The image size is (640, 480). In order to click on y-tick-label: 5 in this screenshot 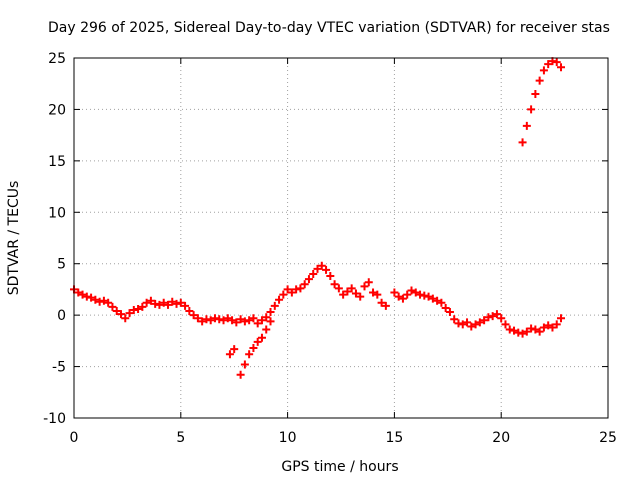, I will do `click(61, 265)`.